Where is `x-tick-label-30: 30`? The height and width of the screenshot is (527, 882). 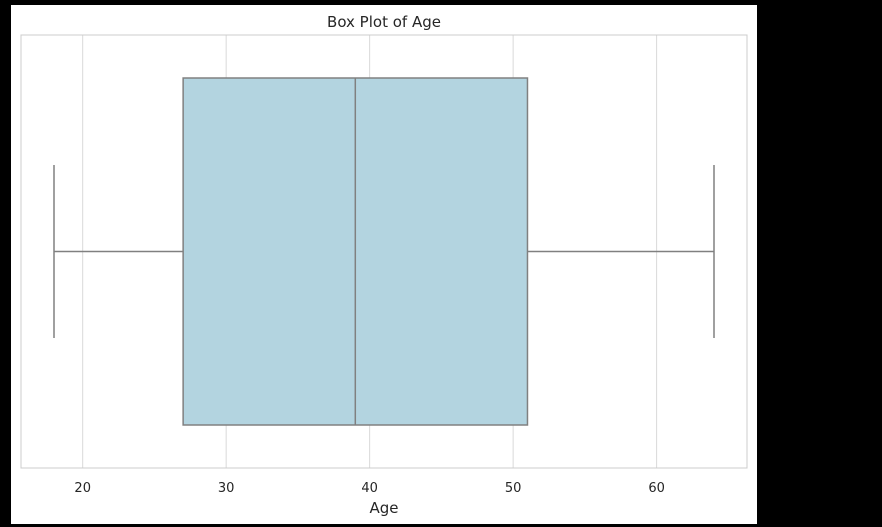
x-tick-label-30: 30 is located at coordinates (226, 488).